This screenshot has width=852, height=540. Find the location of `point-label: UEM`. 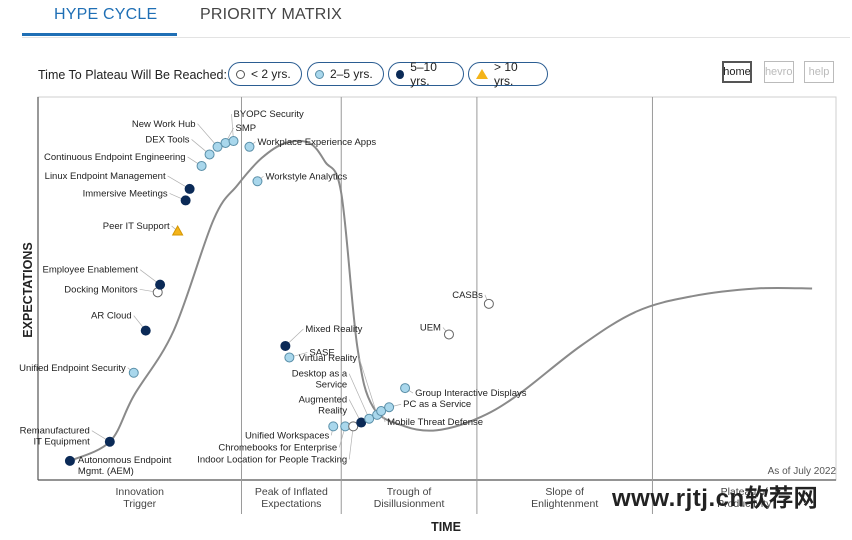

point-label: UEM is located at coordinates (430, 327).